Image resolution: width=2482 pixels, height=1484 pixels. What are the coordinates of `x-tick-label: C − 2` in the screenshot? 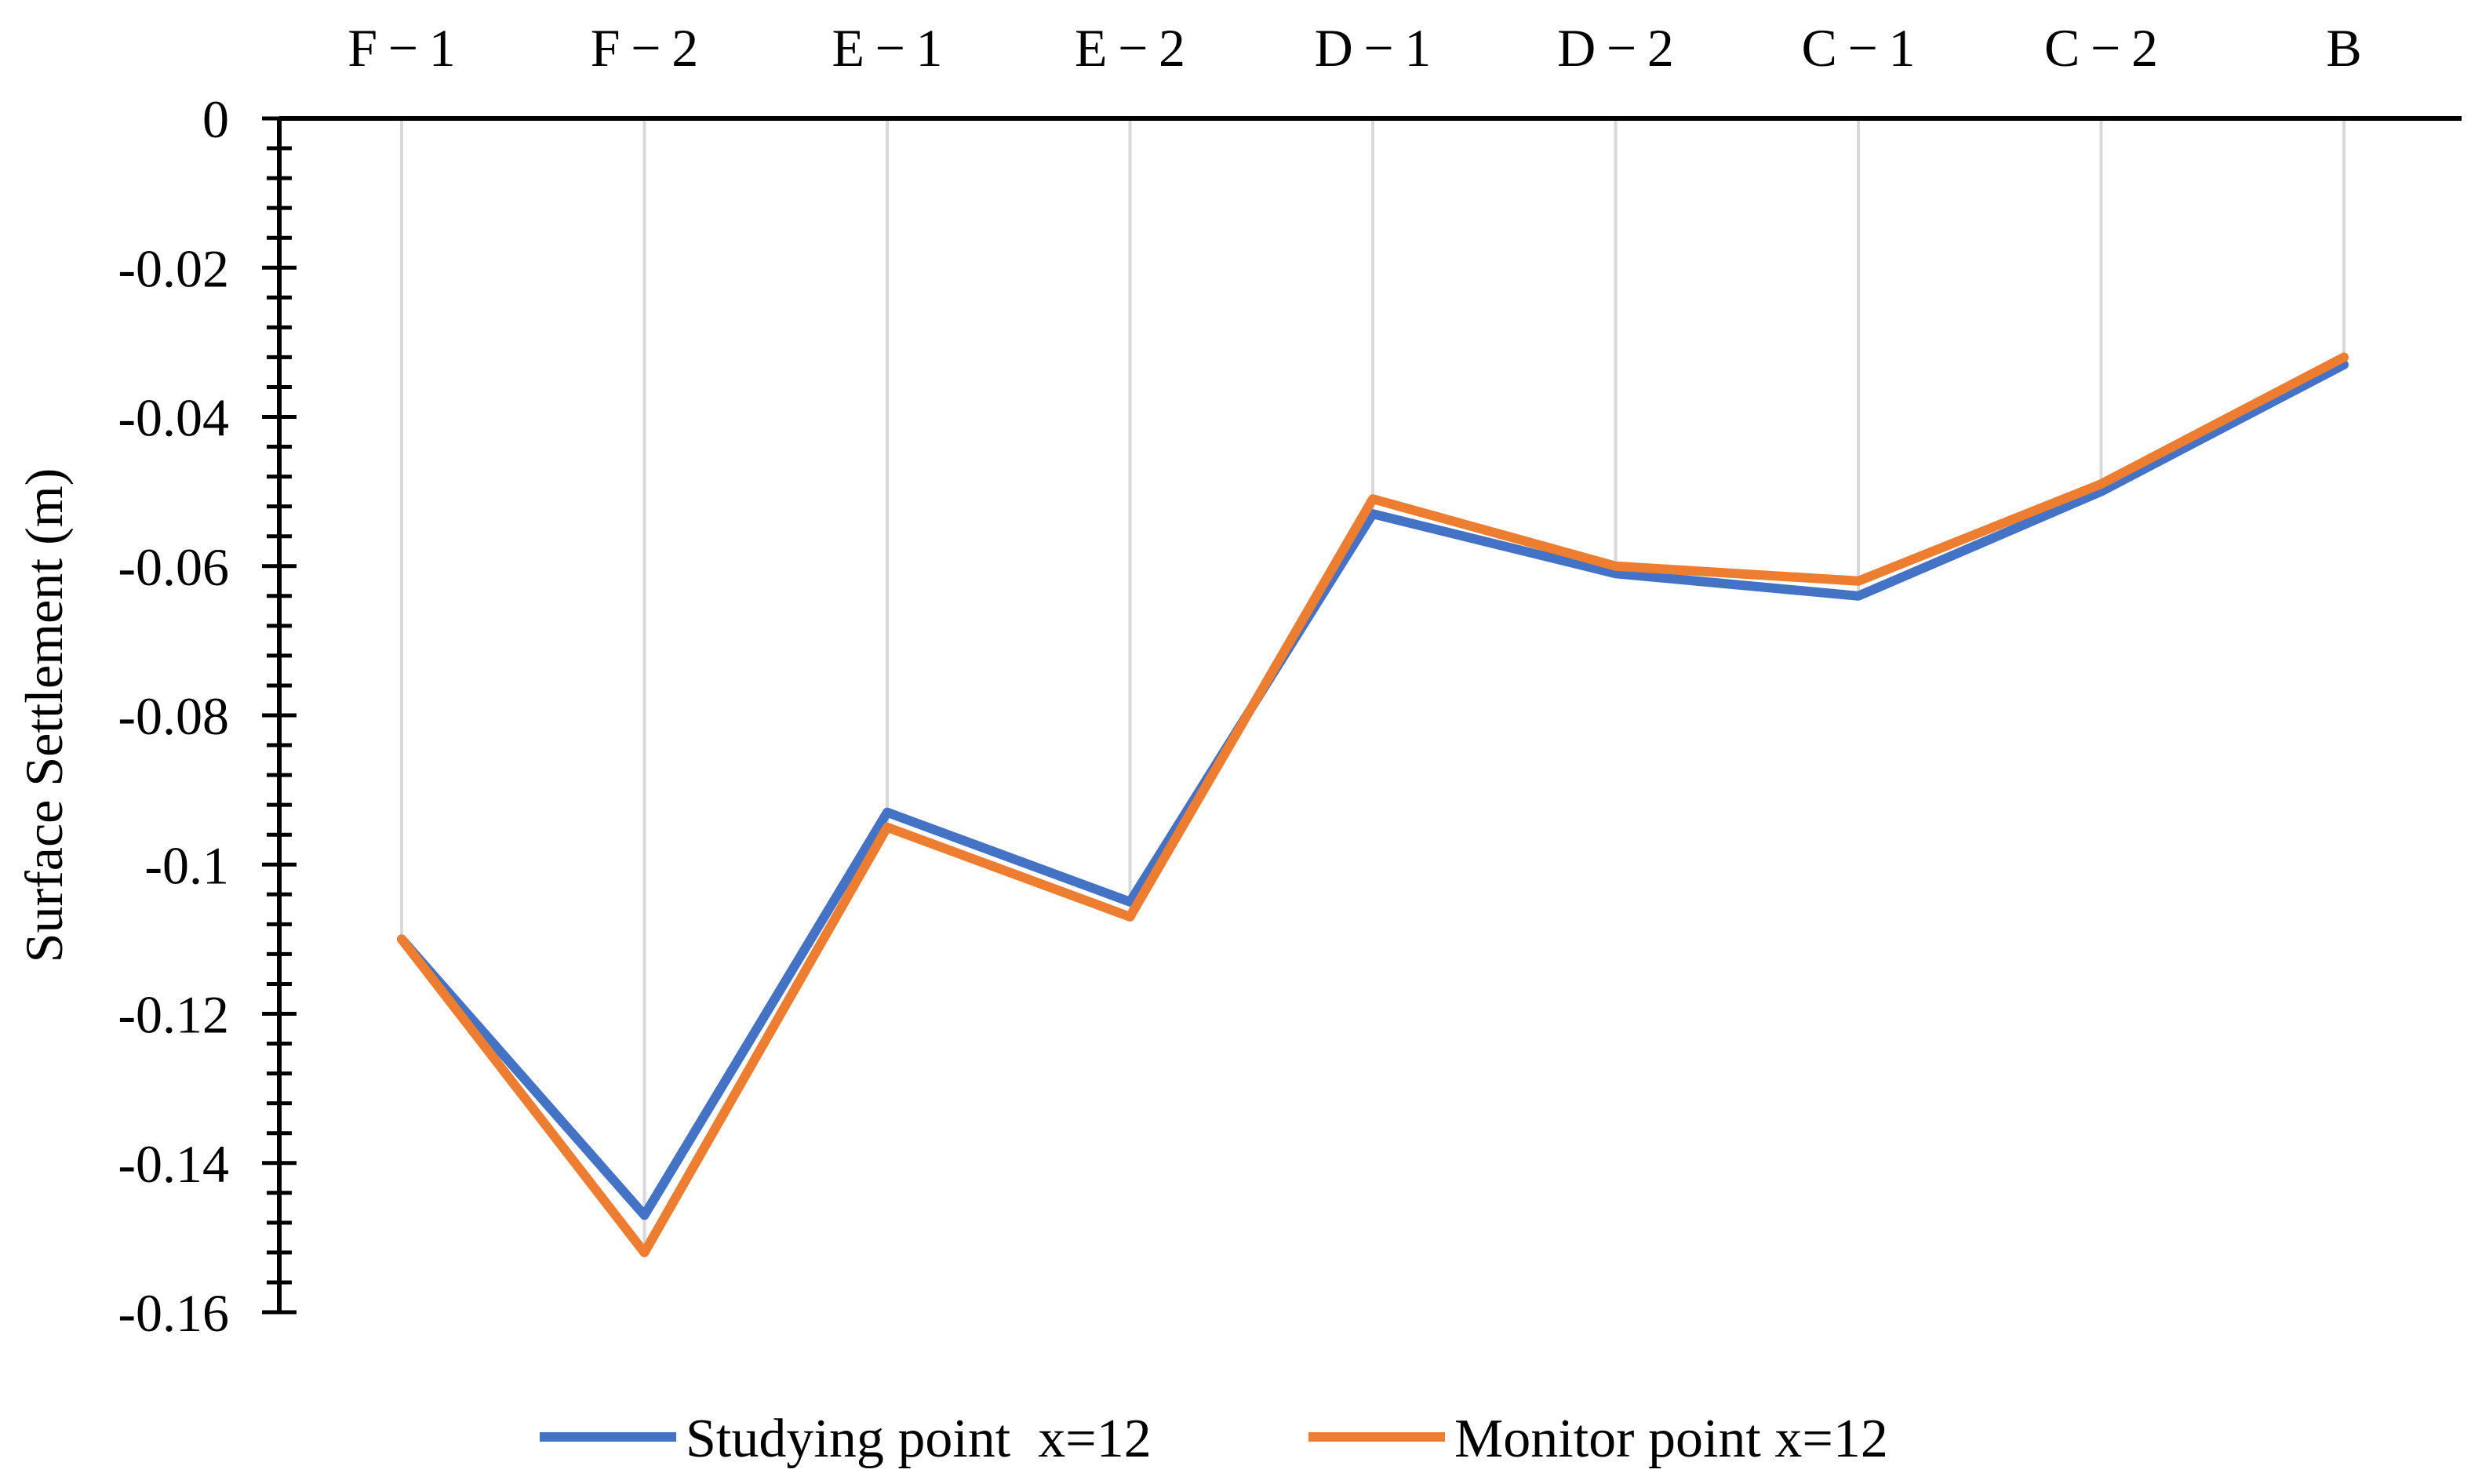 It's located at (2101, 48).